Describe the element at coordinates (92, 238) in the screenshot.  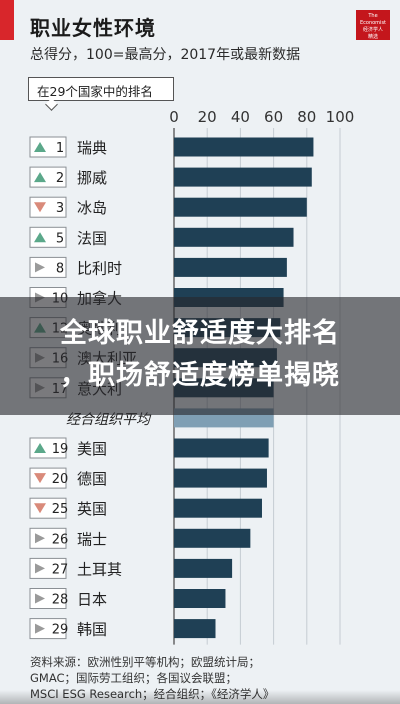
I see `country-label: 法国` at that location.